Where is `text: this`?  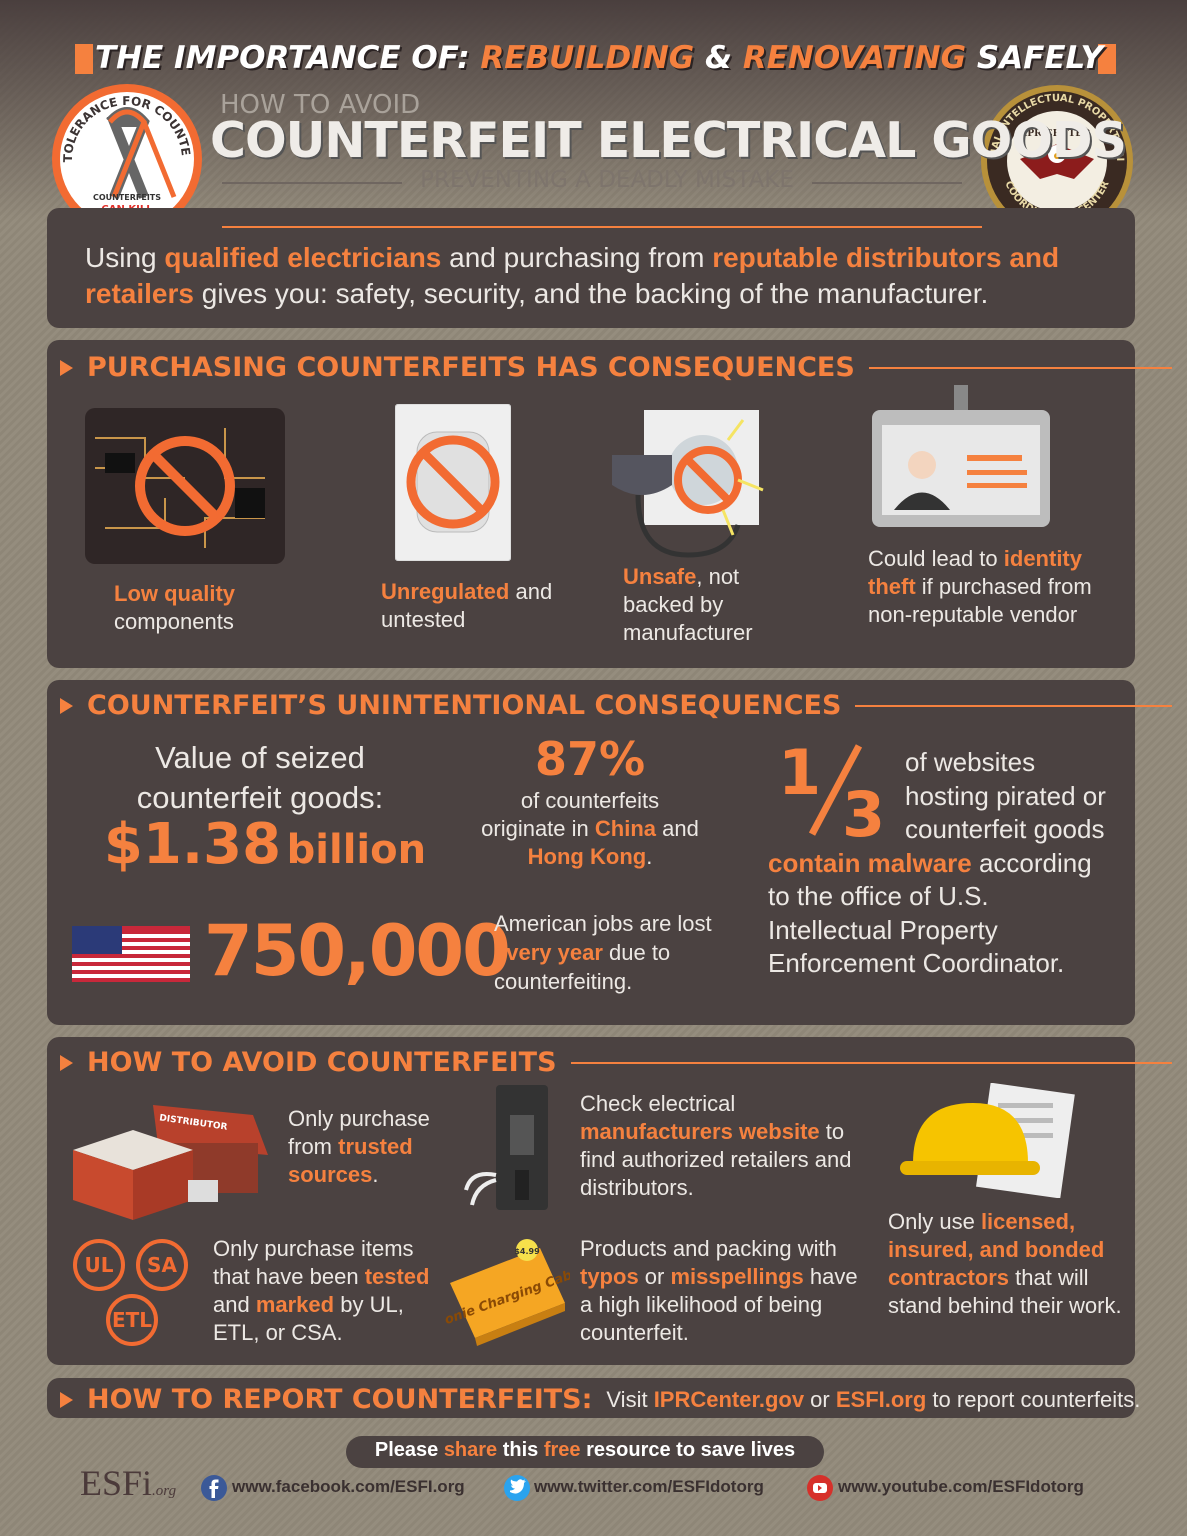 text: this is located at coordinates (520, 1450).